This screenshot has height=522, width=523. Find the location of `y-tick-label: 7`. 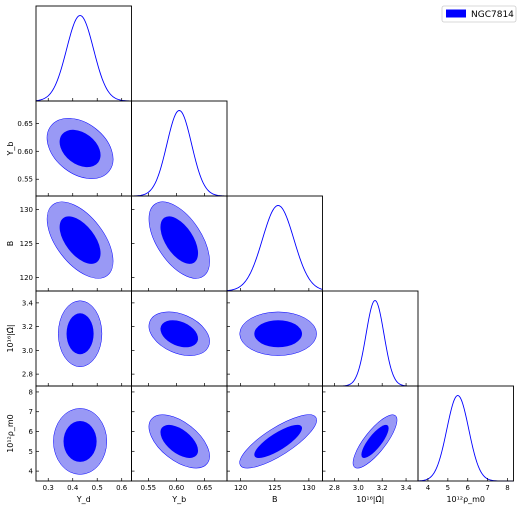

y-tick-label: 7 is located at coordinates (31, 412).